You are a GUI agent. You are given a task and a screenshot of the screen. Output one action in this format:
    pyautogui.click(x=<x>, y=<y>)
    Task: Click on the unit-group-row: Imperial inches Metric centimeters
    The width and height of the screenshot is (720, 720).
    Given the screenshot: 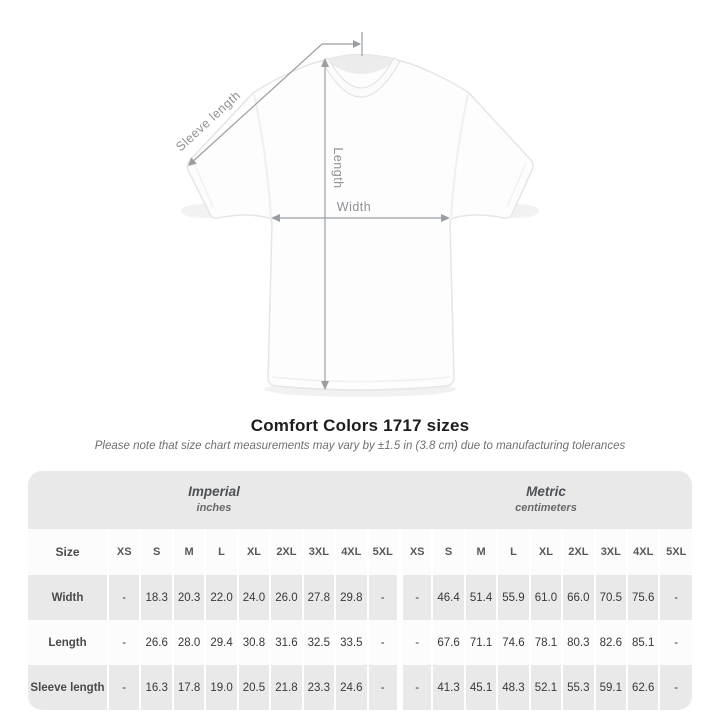 What is the action you would take?
    pyautogui.click(x=360, y=500)
    